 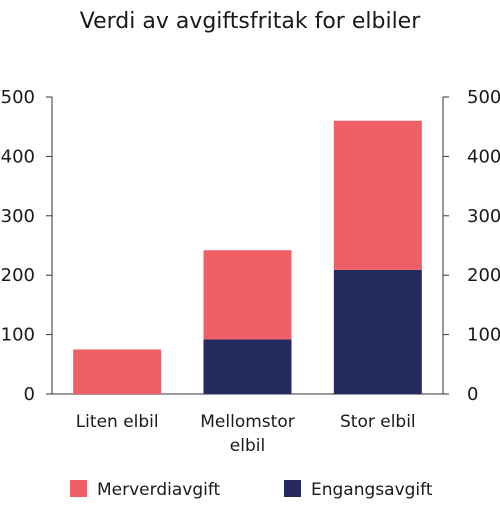 I want to click on y-tick-label-right: 200, so click(x=483, y=275).